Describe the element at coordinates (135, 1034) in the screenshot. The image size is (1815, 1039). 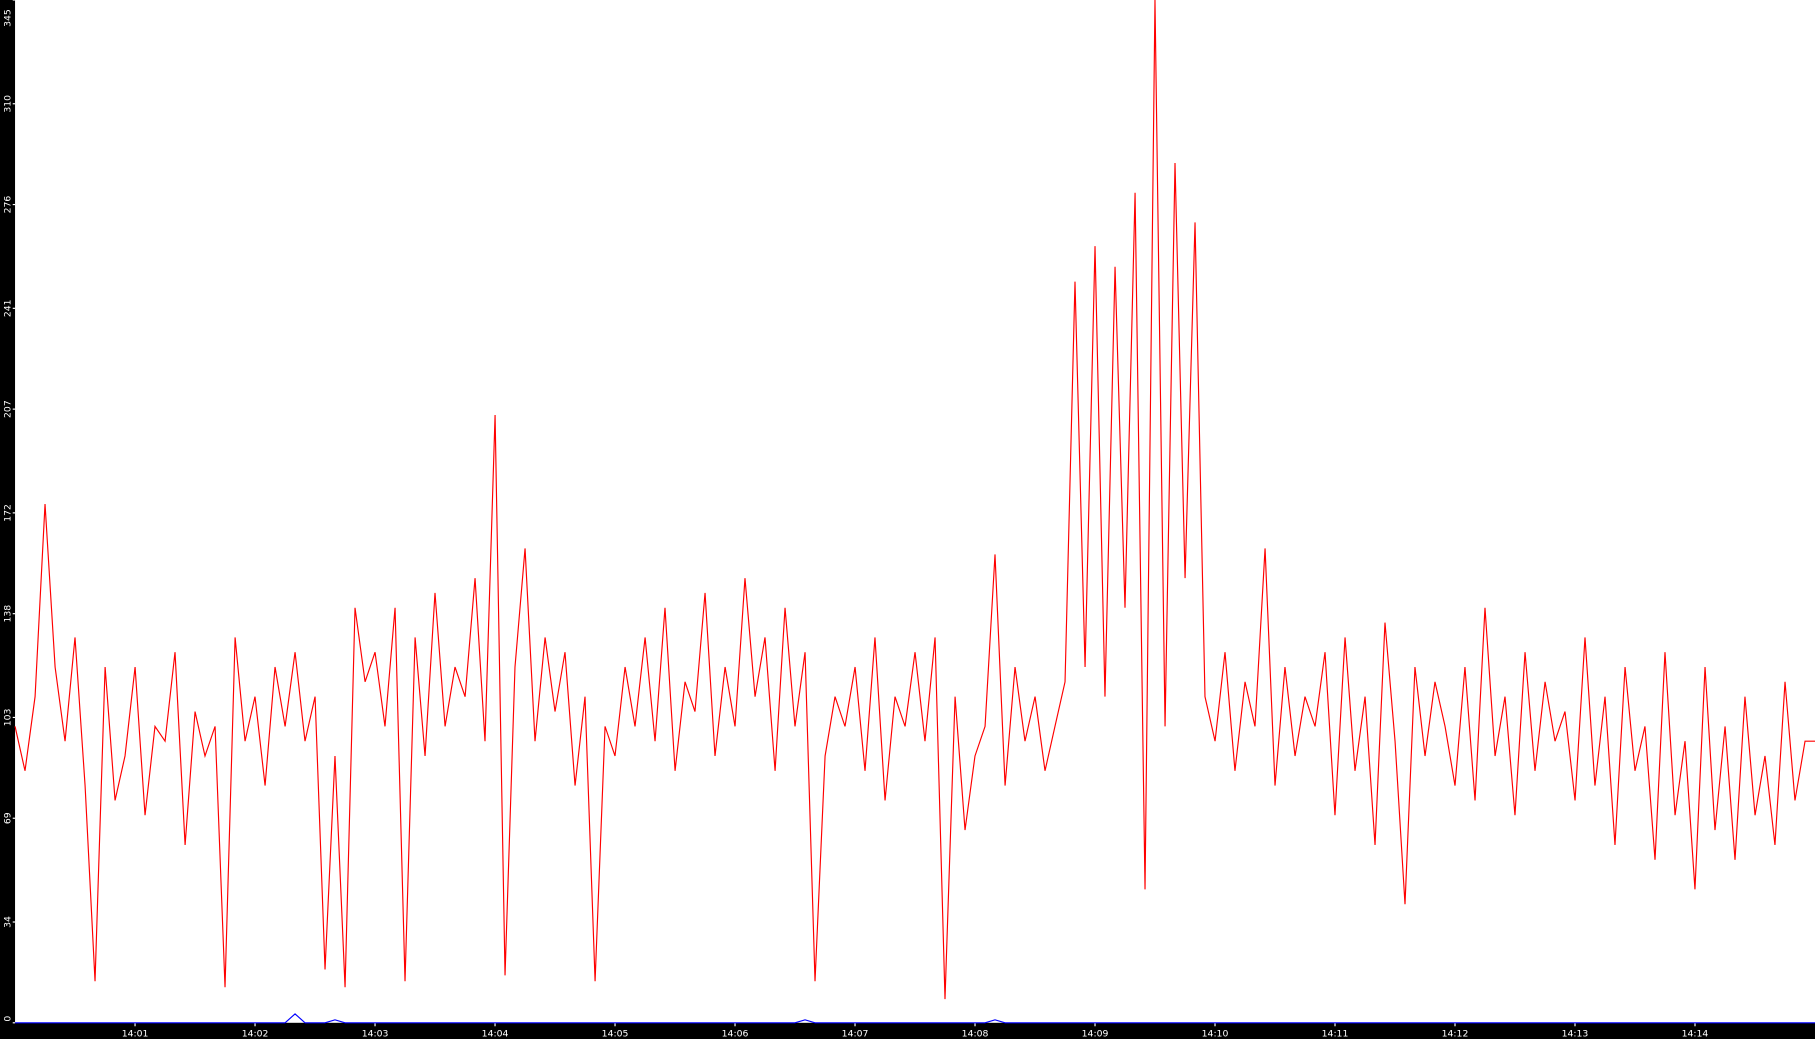
I see `x-tick-label: 14:01` at that location.